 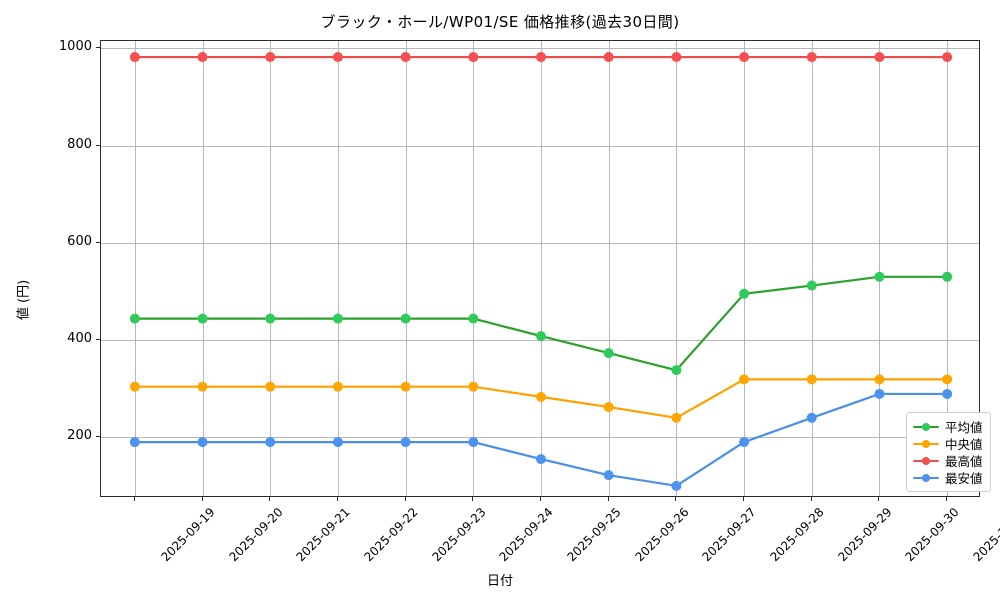 I want to click on legend: 平均値 中央値 最高値最安値, so click(x=948, y=452).